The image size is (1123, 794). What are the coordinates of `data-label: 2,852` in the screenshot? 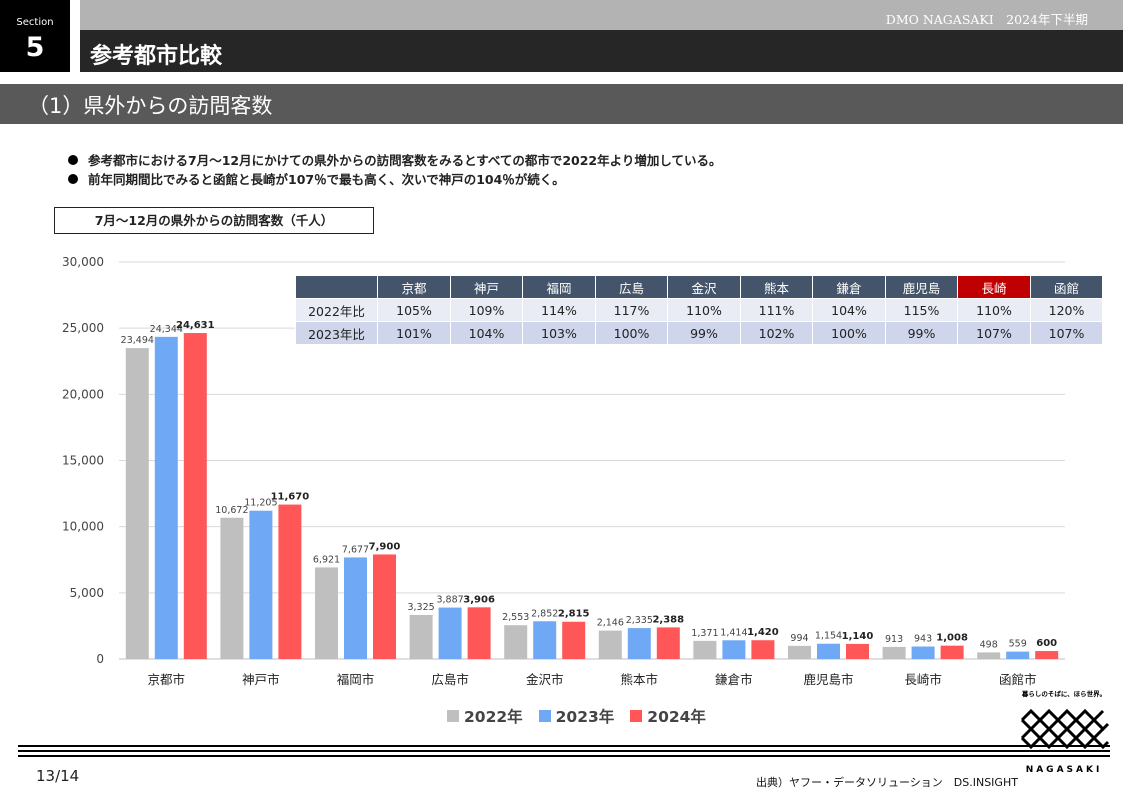 It's located at (544, 613).